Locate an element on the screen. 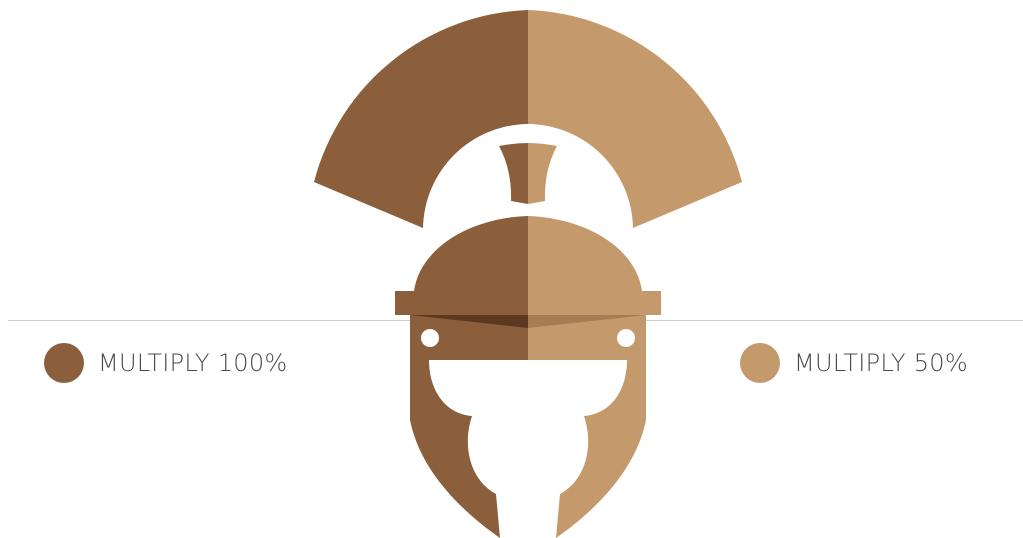  brim-left is located at coordinates (461, 303).